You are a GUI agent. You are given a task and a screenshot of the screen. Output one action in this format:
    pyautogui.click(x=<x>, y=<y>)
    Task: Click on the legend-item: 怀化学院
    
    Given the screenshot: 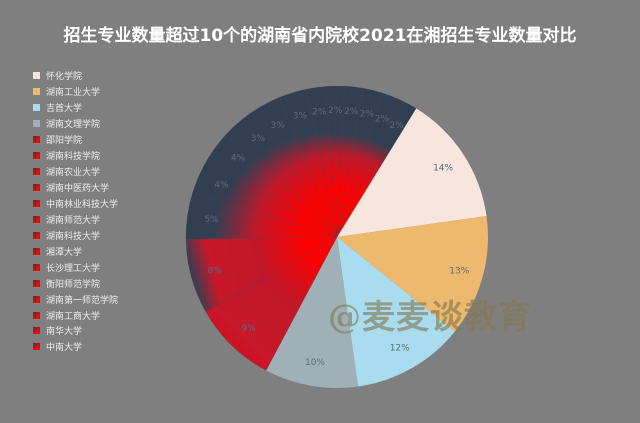 What is the action you would take?
    pyautogui.click(x=93, y=76)
    